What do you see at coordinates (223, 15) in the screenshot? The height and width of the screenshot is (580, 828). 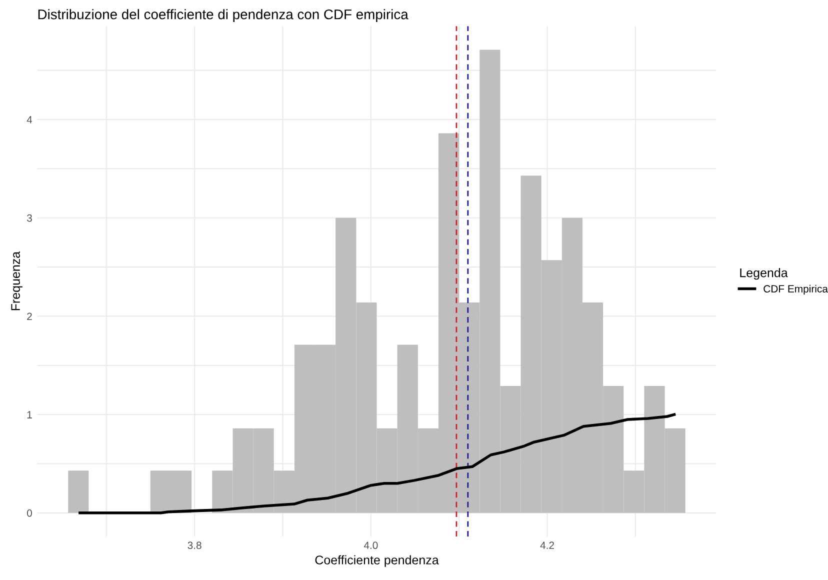 I see `chart-title: Distribuzione del coefficiente di pendenza con CDF empirica` at bounding box center [223, 15].